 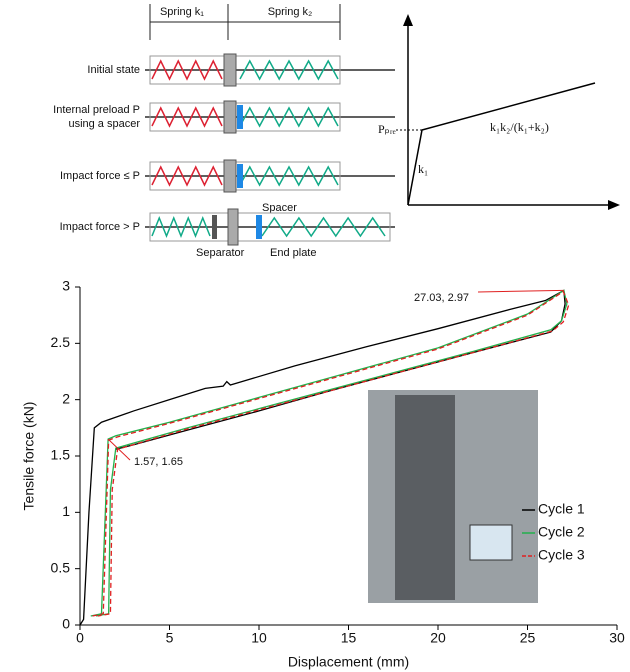 I want to click on part-label: End plate, so click(x=293, y=253).